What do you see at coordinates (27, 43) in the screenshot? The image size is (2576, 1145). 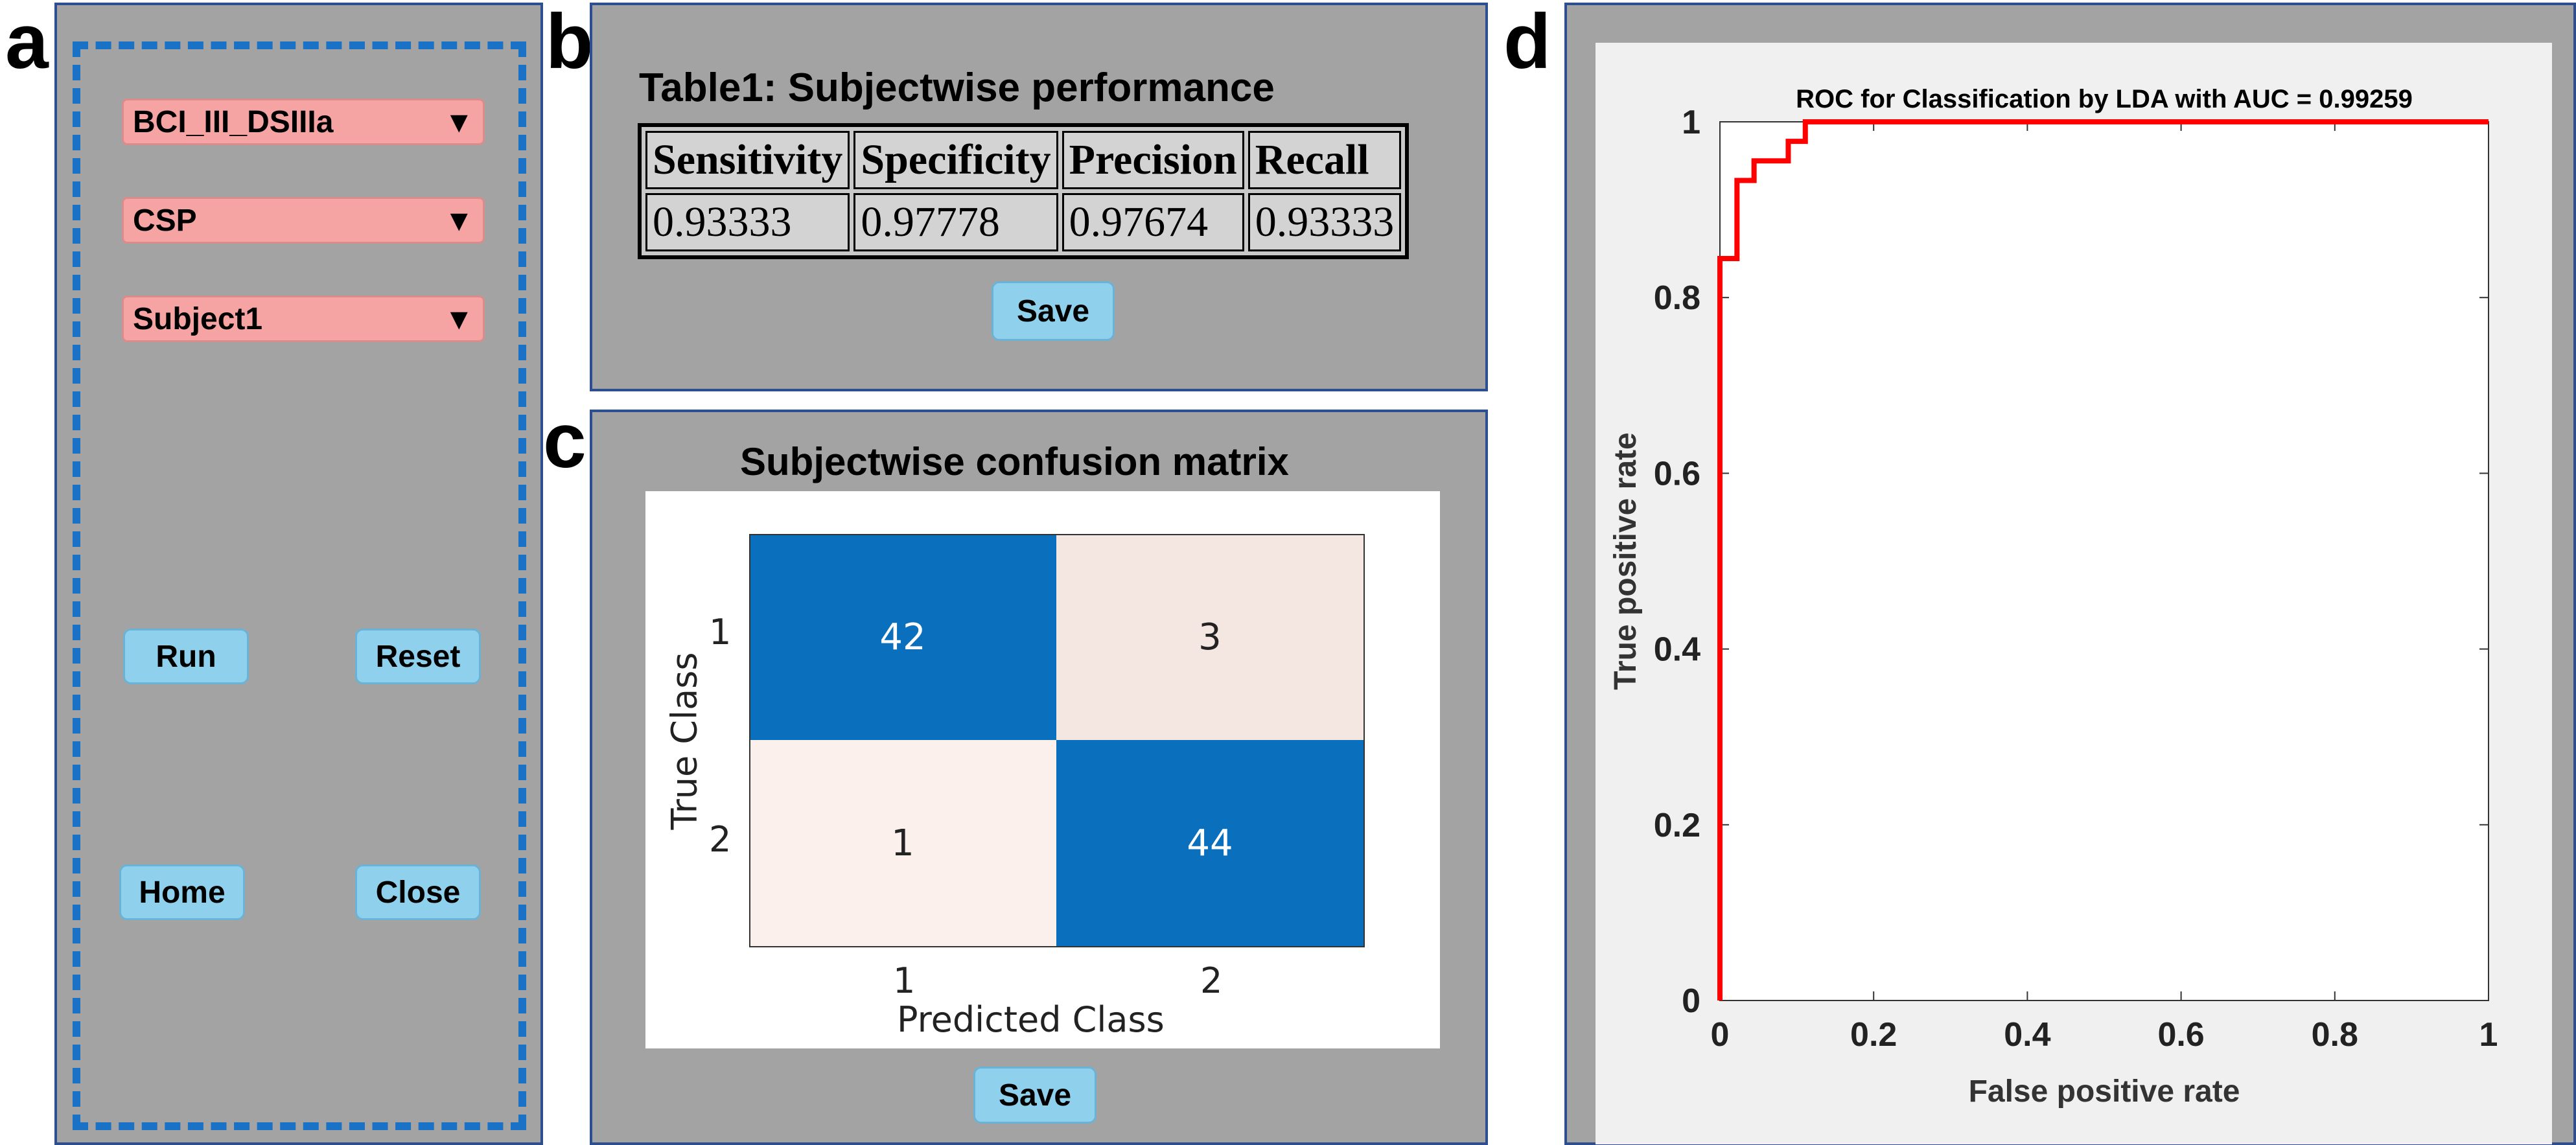 I see `panel-label-a: a` at bounding box center [27, 43].